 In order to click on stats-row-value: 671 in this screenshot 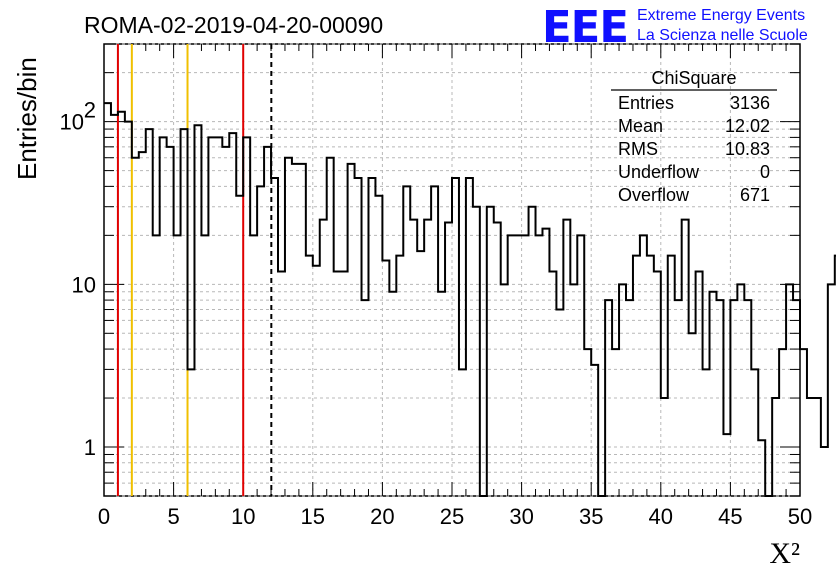, I will do `click(755, 195)`.